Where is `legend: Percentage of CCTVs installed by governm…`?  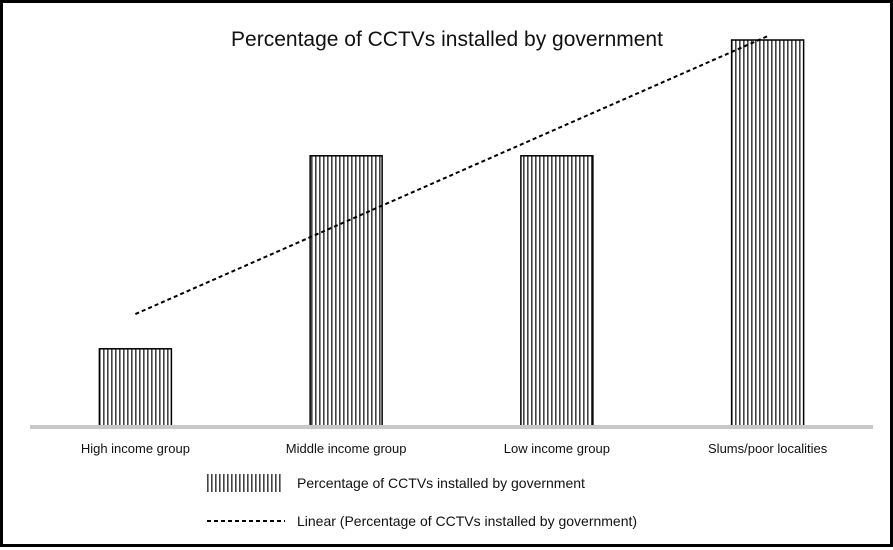
legend: Percentage of CCTVs installed by governm… is located at coordinates (422, 501).